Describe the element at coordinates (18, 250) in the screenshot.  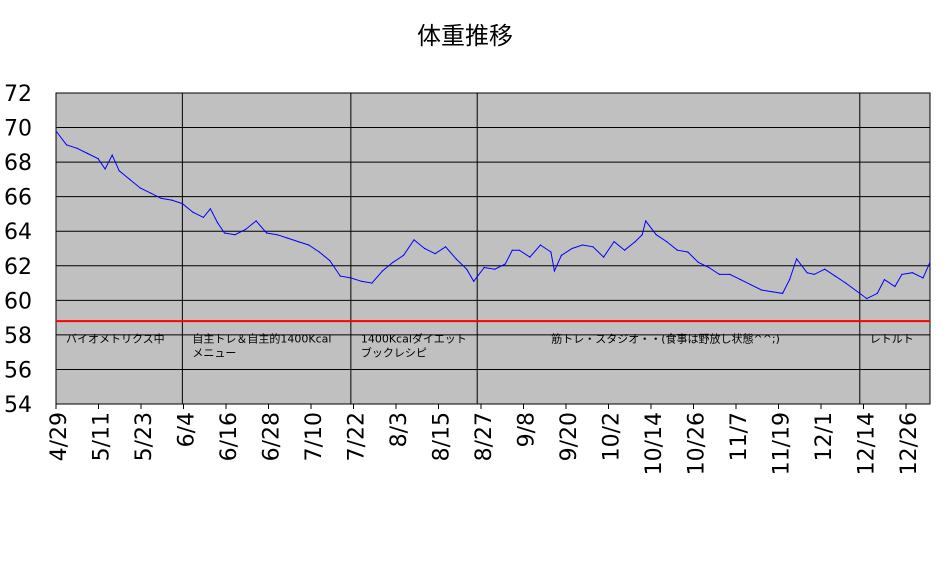
I see `y-axis-ticks: 72 70 68 66 64 62 60 58 56 54` at that location.